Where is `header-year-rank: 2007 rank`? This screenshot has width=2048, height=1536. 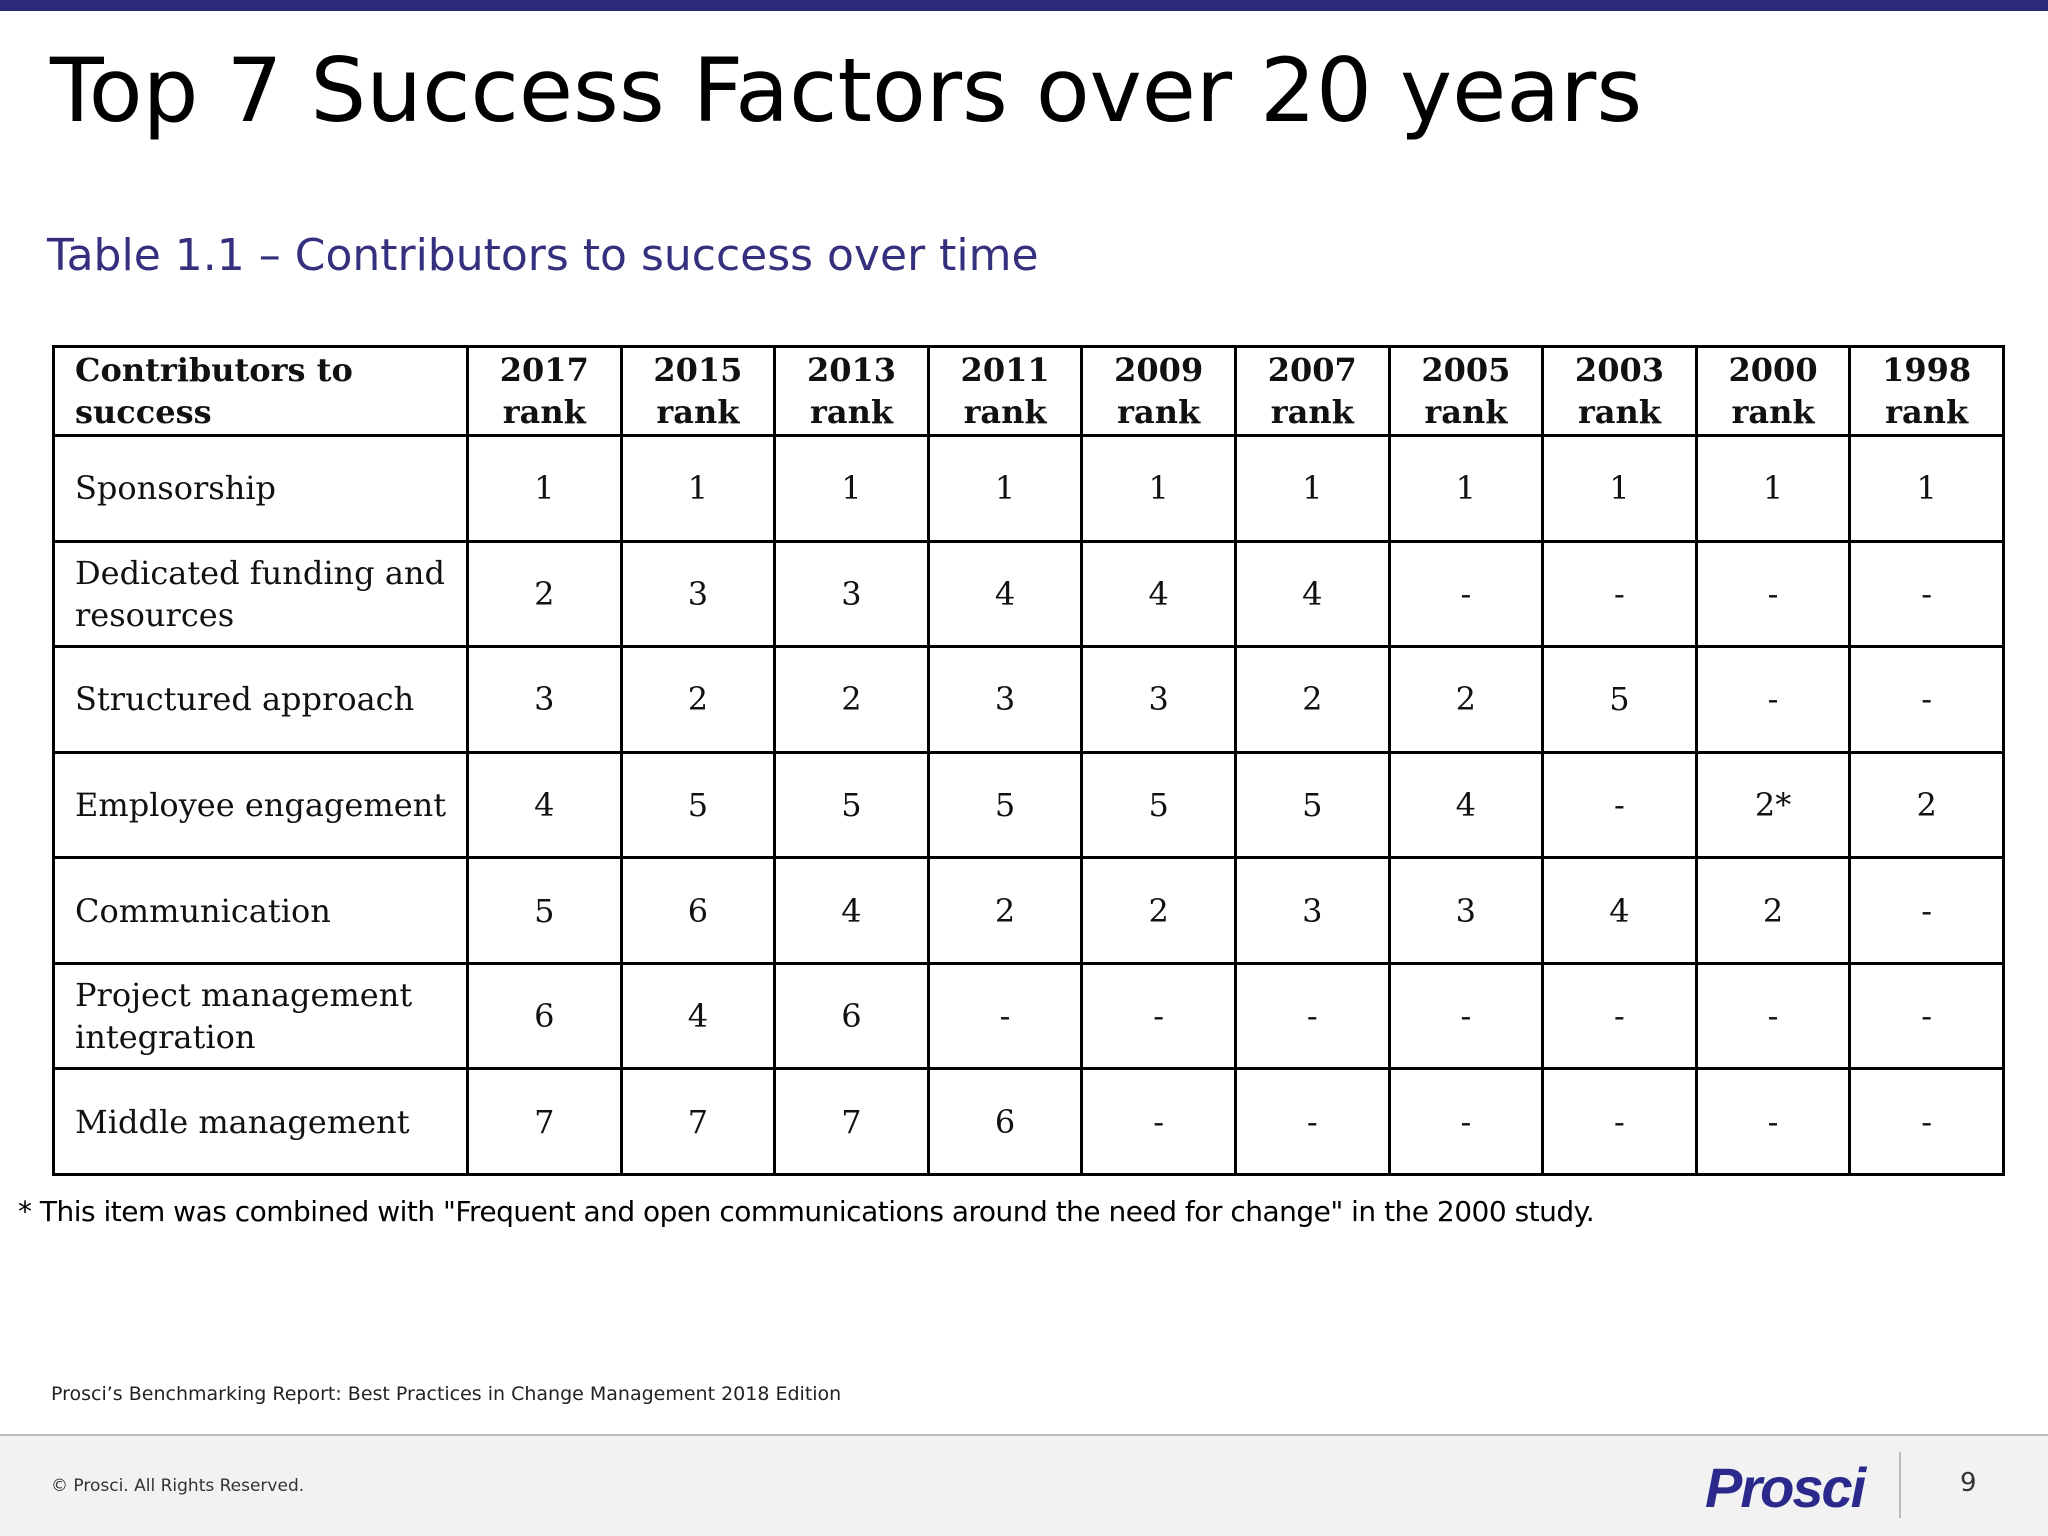 header-year-rank: 2007 rank is located at coordinates (1312, 391).